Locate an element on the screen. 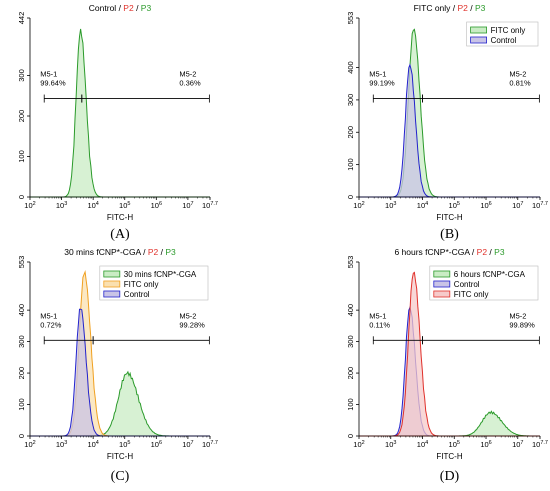  title-gate-p2: P2 is located at coordinates (482, 252).